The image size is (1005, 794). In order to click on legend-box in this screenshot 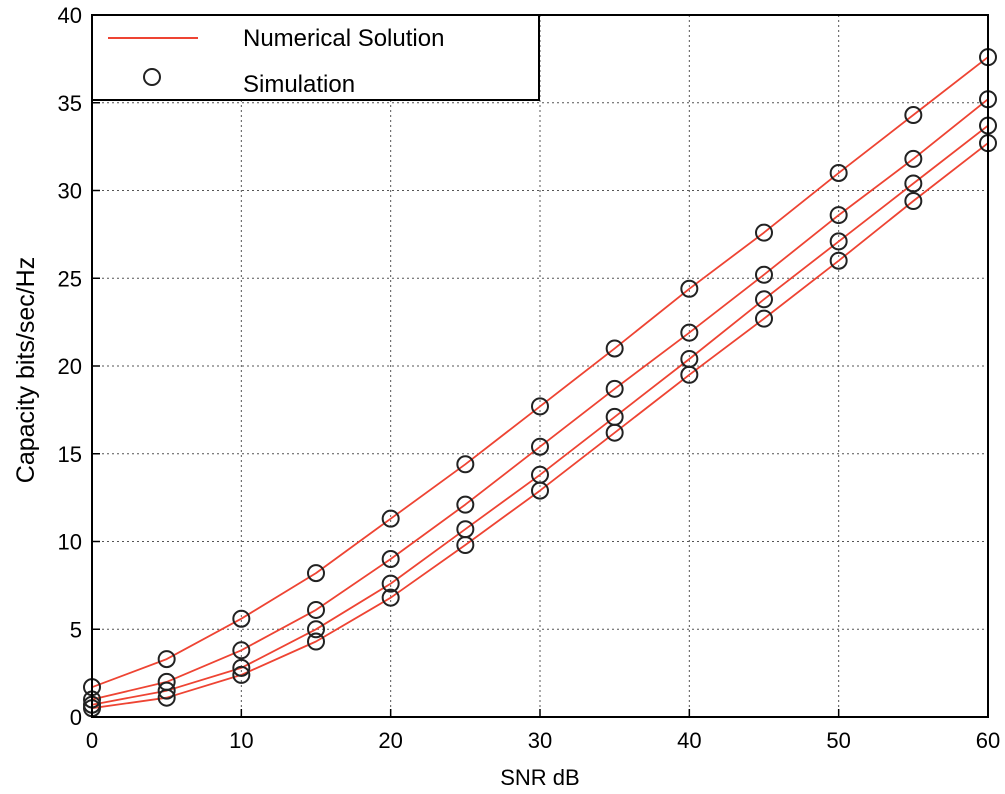, I will do `click(315, 57)`.